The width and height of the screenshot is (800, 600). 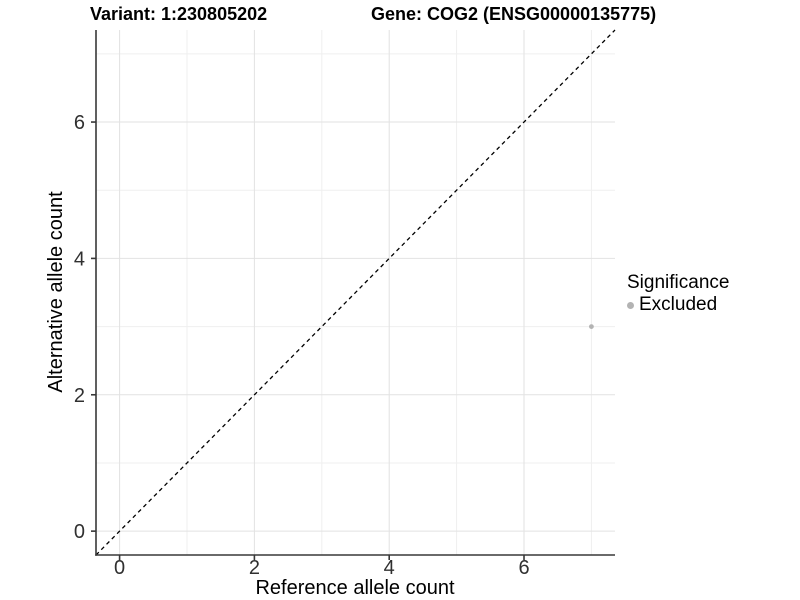 I want to click on gene-title: Gene: COG2 (ENSG00000135775), so click(x=514, y=14).